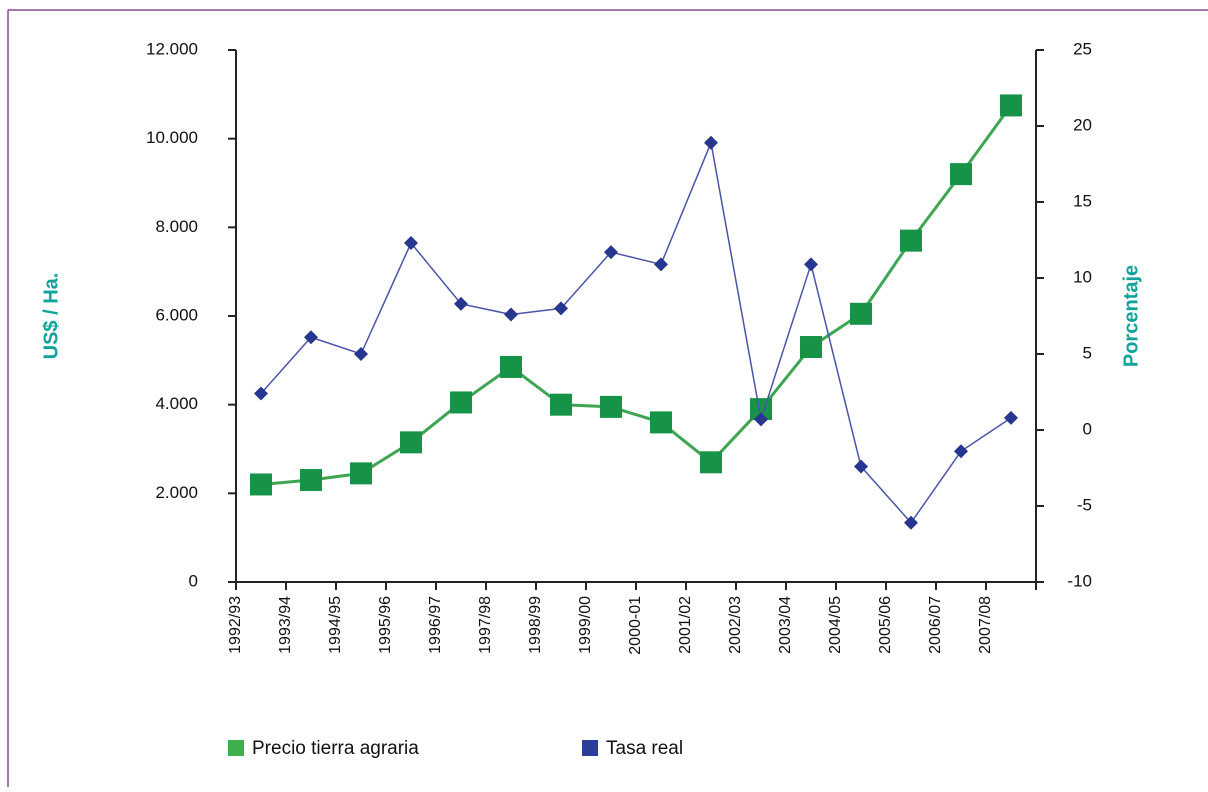 The width and height of the screenshot is (1208, 792). I want to click on x-tick-label: 2006/07, so click(935, 625).